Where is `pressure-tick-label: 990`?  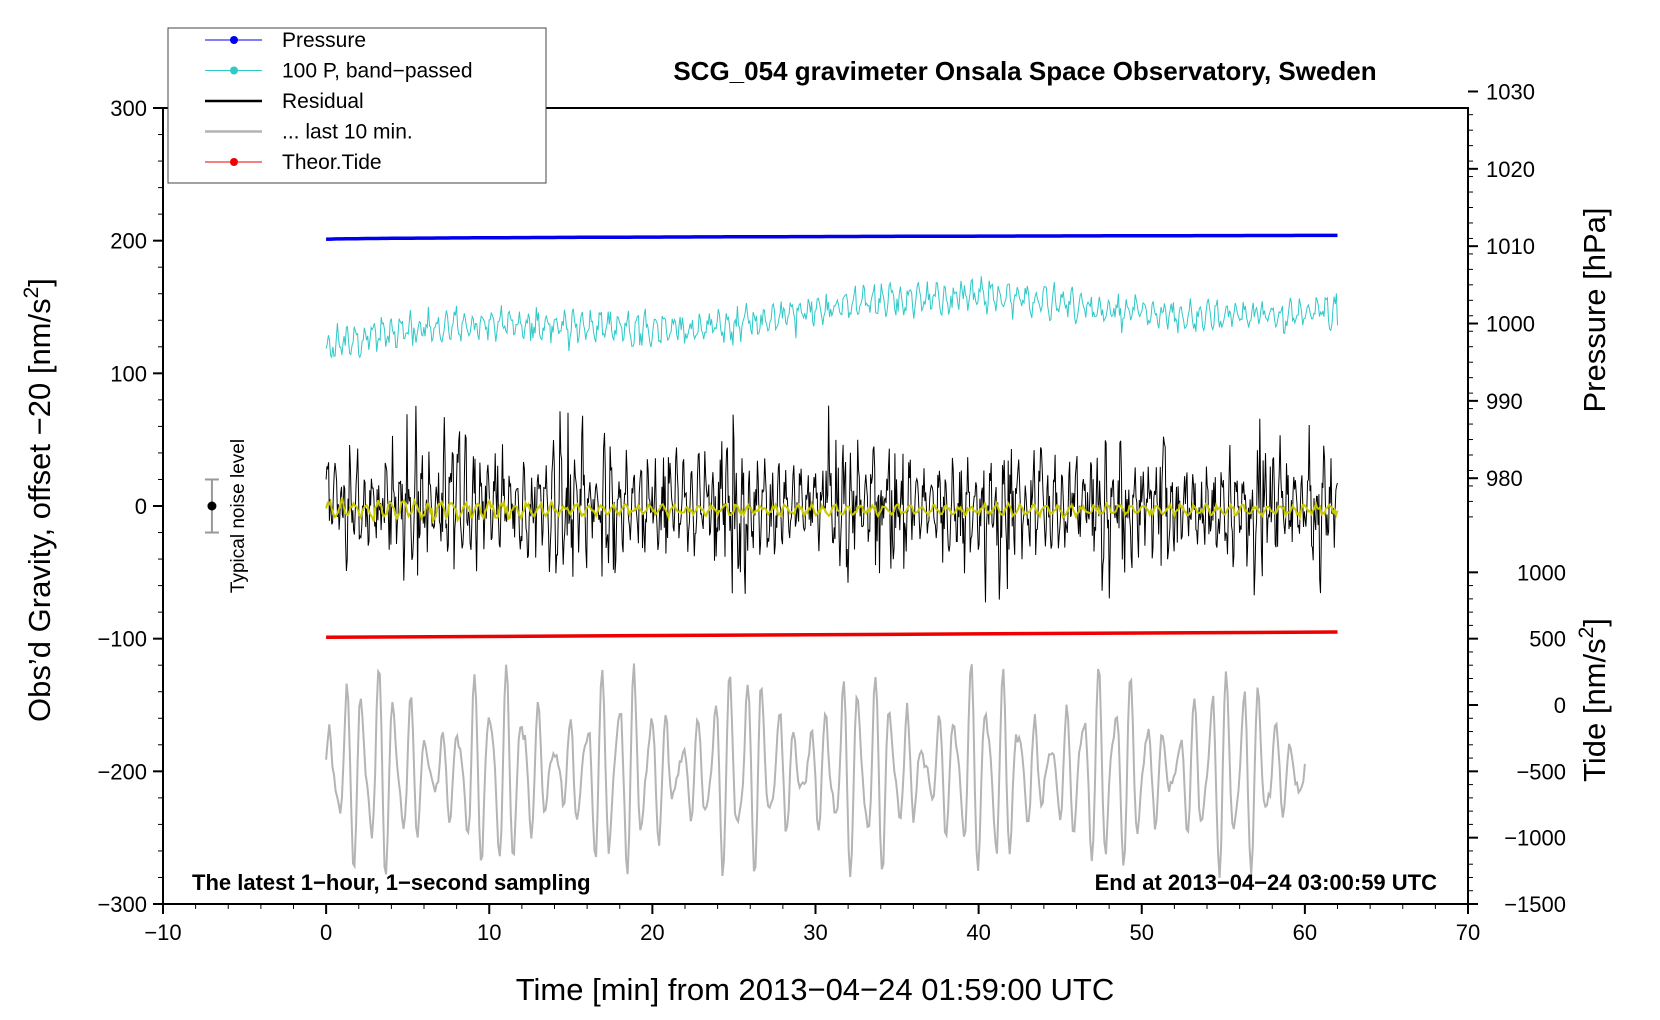
pressure-tick-label: 990 is located at coordinates (1504, 401).